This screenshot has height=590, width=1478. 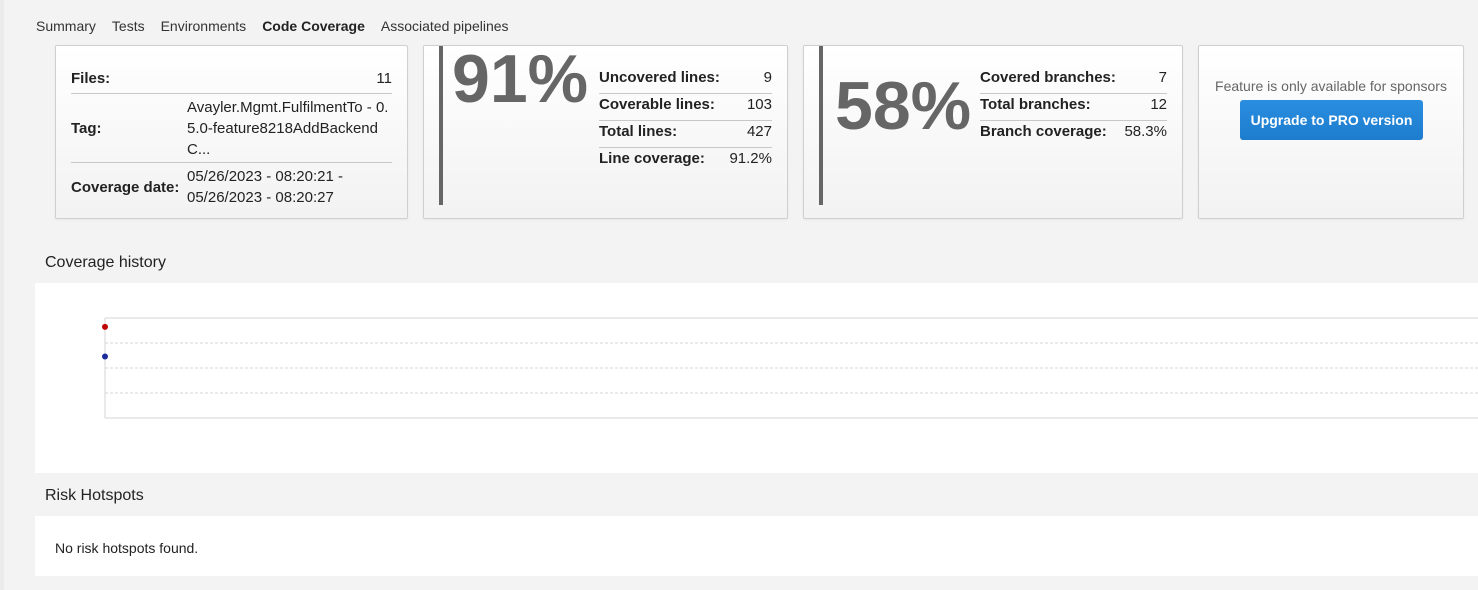 What do you see at coordinates (444, 26) in the screenshot?
I see `tab-associated-pipelines: Associated pipelines` at bounding box center [444, 26].